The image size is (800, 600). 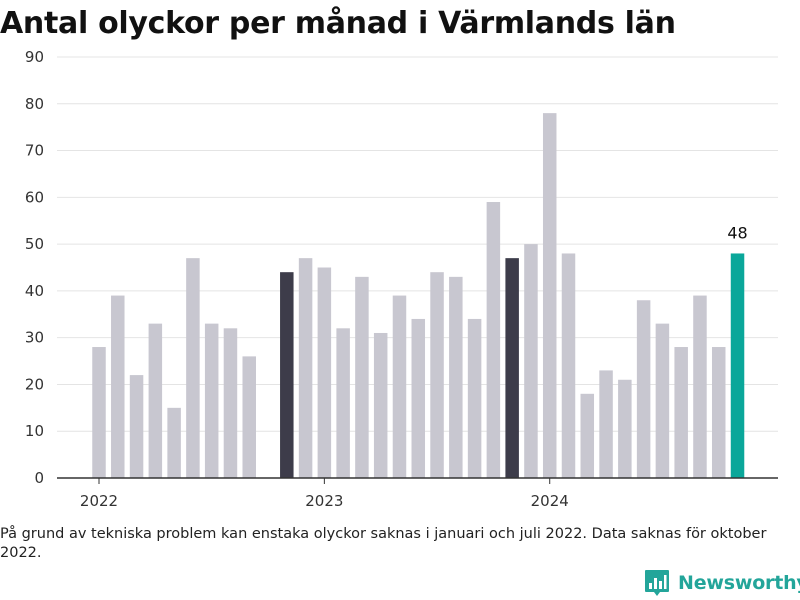 What do you see at coordinates (550, 501) in the screenshot?
I see `x-tick-label: 2024` at bounding box center [550, 501].